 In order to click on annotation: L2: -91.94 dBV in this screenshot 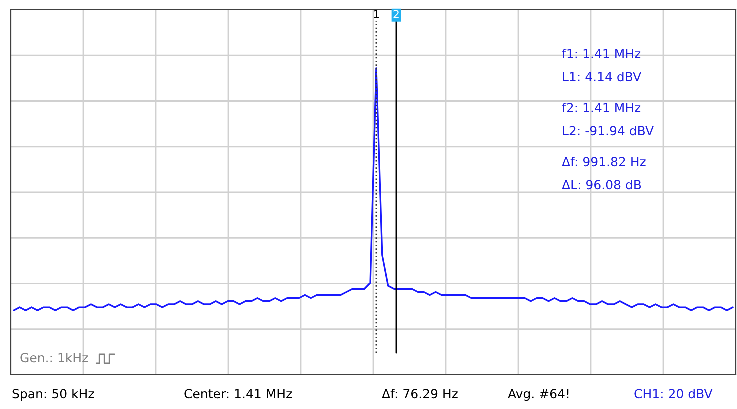, I will do `click(608, 131)`.